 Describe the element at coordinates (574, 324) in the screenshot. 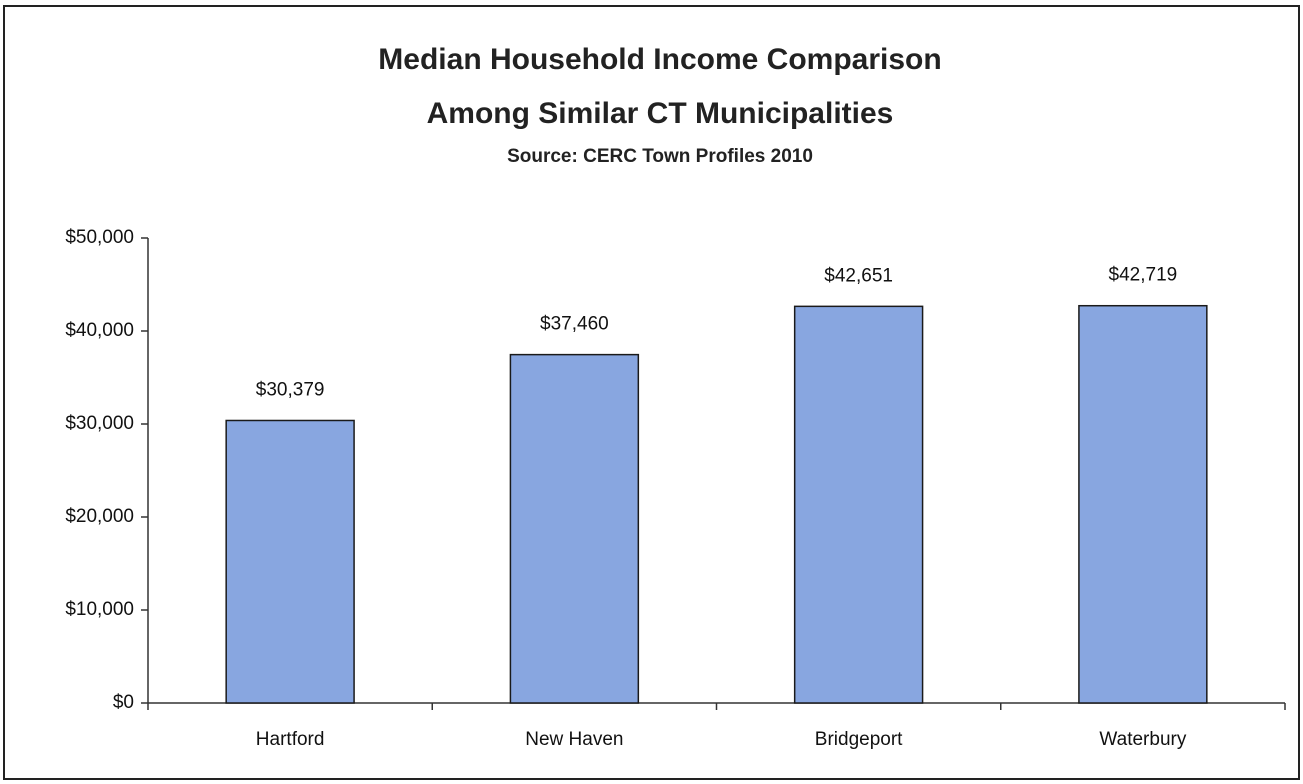

I see `data-label: $37,460` at that location.